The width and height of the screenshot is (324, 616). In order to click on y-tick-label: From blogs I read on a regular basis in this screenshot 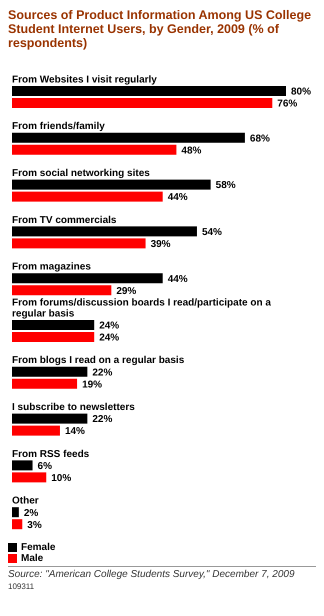, I will do `click(98, 360)`.